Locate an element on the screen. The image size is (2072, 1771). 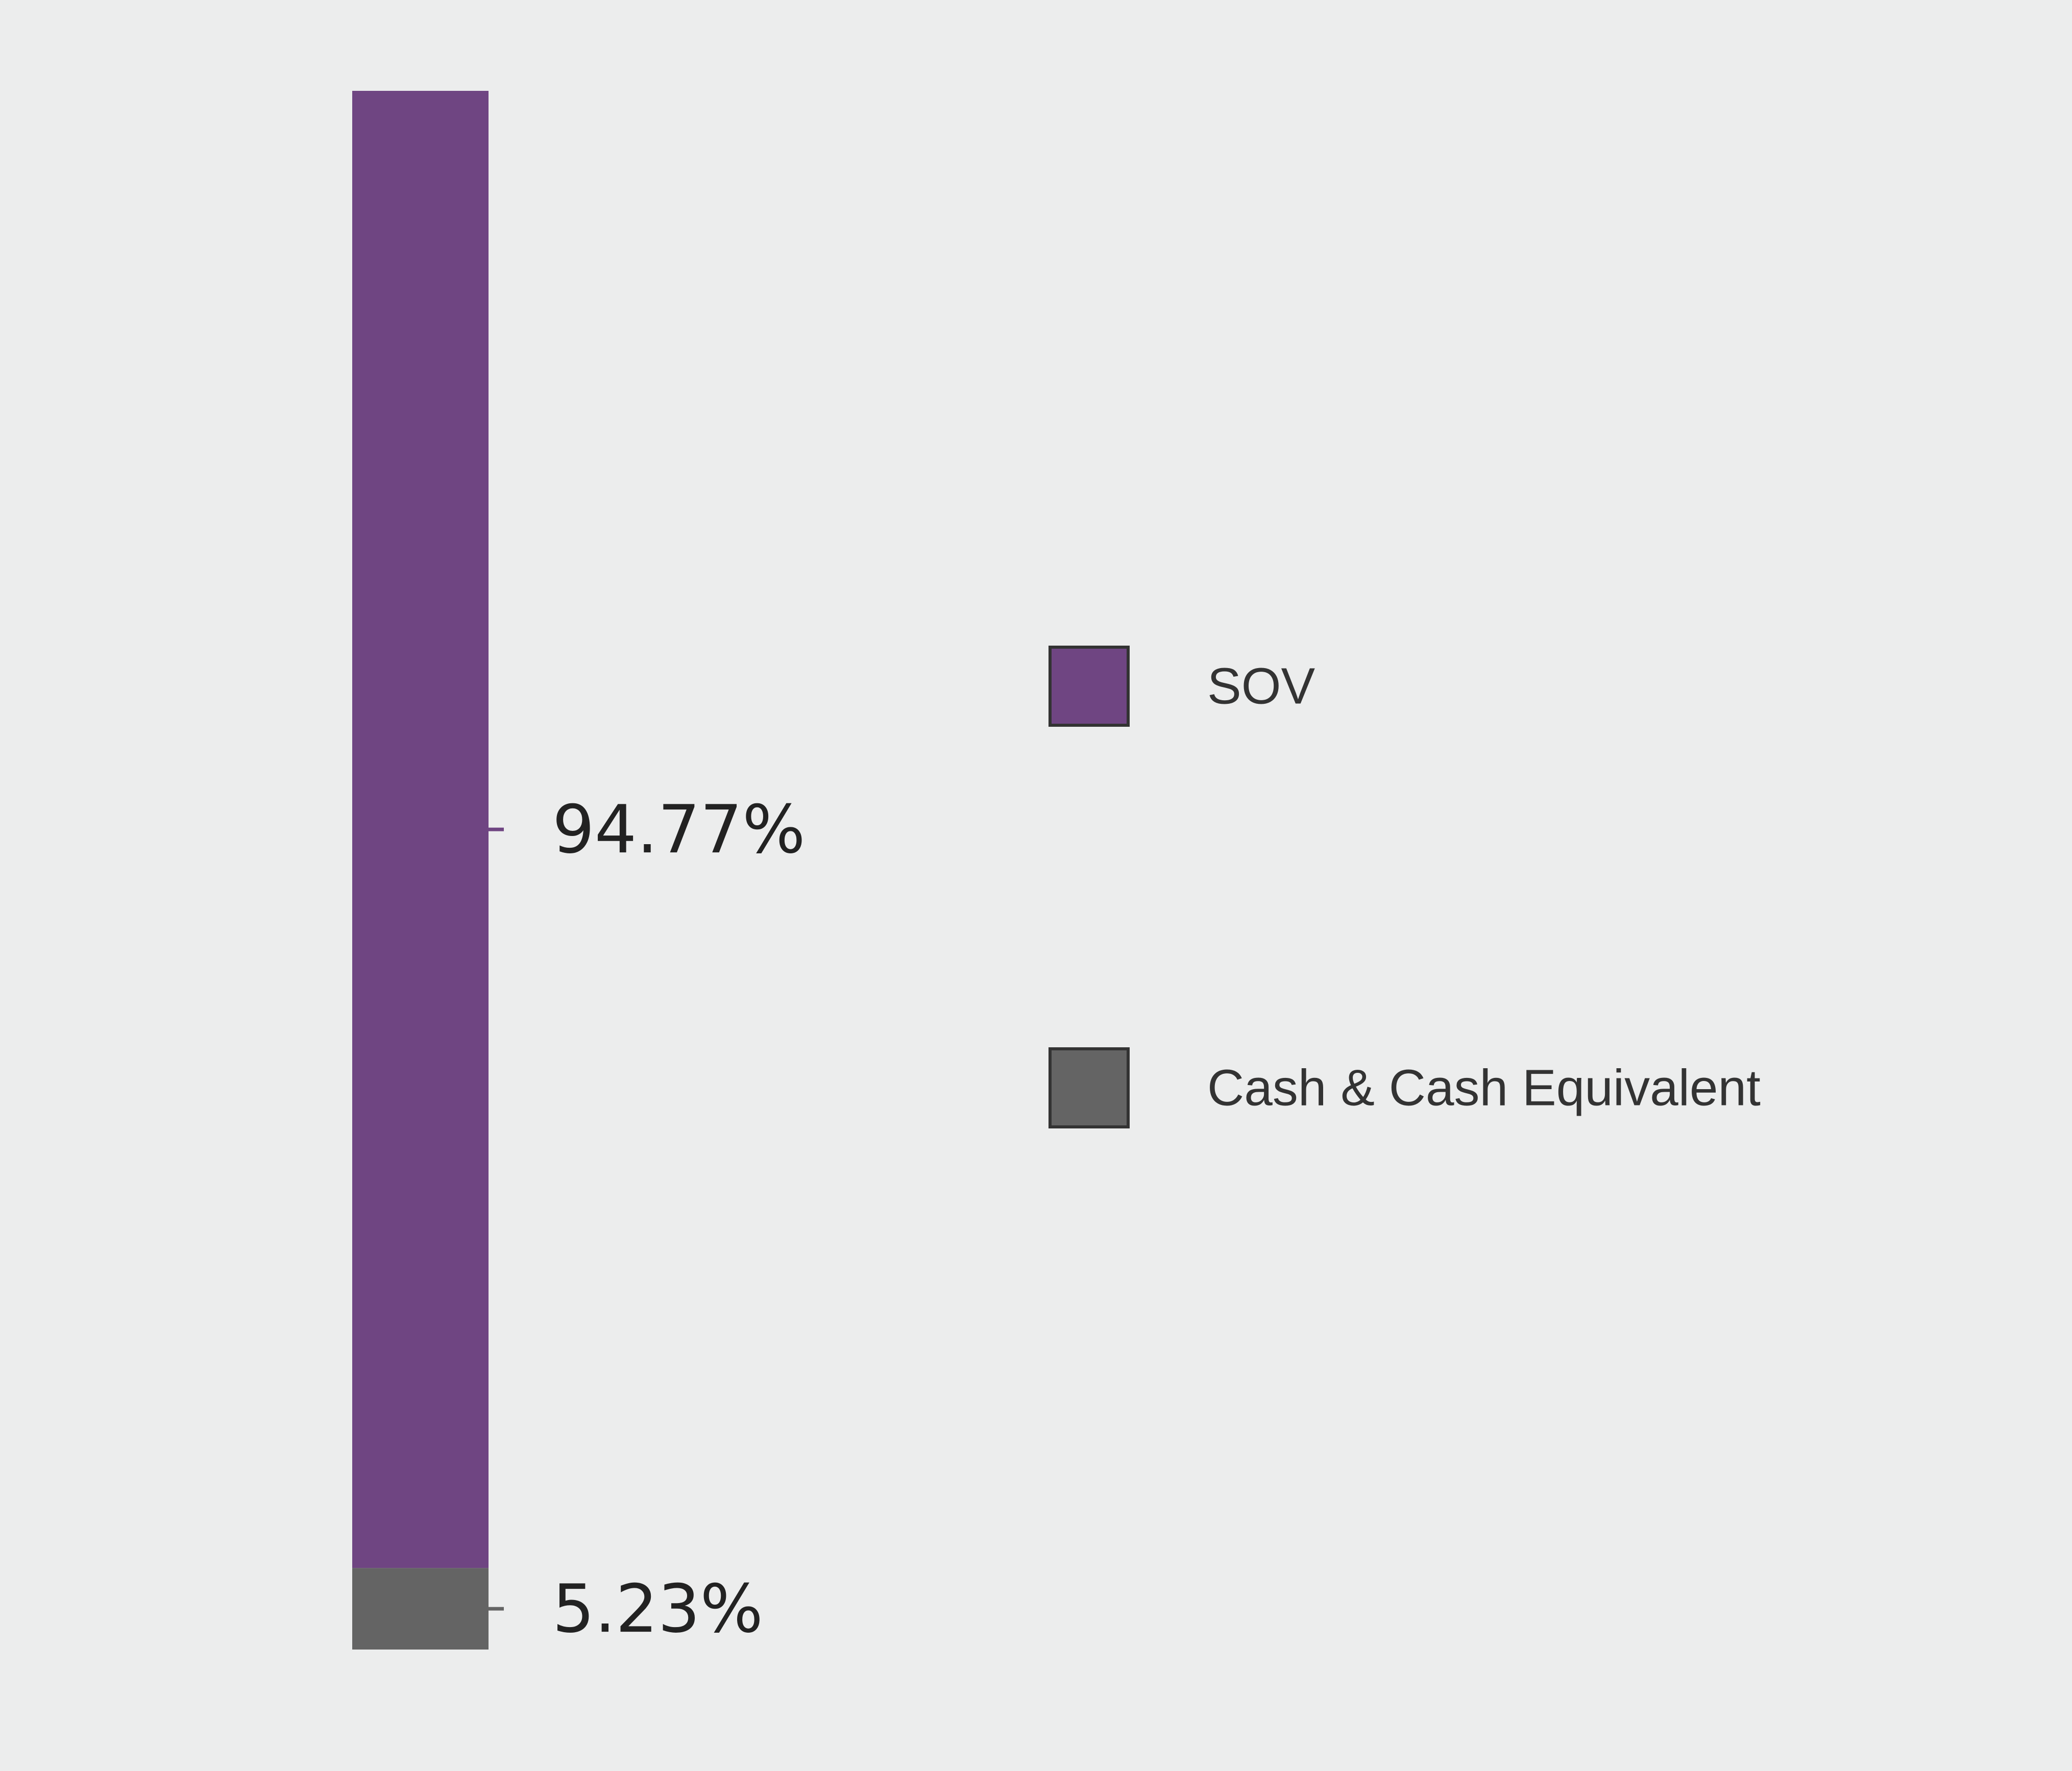
data-label-sov: 94.77% is located at coordinates (679, 829).